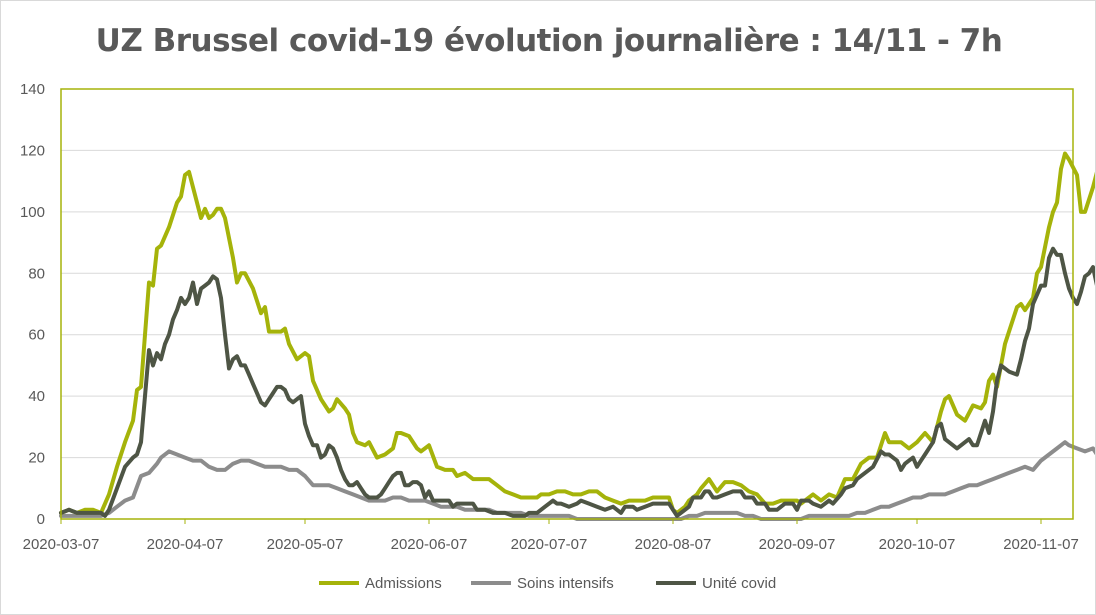 The width and height of the screenshot is (1096, 615). Describe the element at coordinates (32, 150) in the screenshot. I see `y-tick-label: 120` at that location.